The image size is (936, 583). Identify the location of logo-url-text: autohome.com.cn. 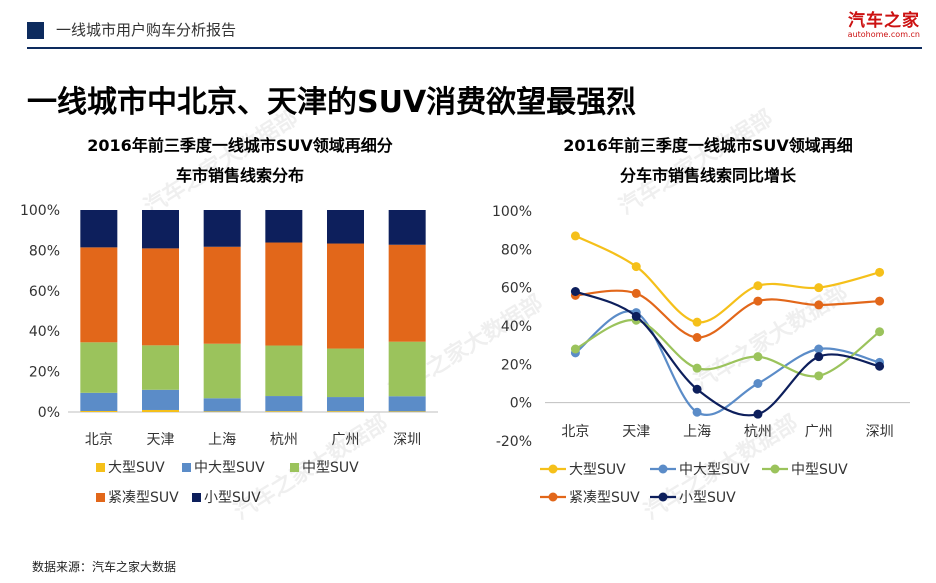
(883, 34).